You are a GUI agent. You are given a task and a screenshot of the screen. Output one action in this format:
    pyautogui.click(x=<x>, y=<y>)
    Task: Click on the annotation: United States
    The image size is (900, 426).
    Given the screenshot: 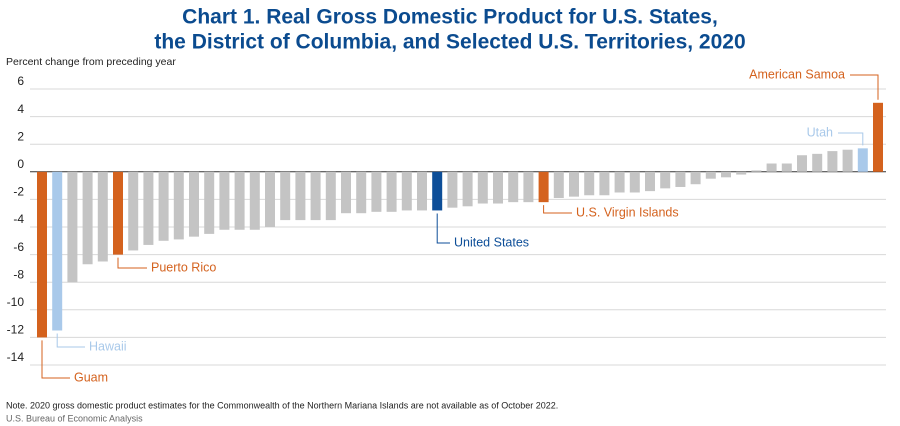 What is the action you would take?
    pyautogui.click(x=491, y=242)
    